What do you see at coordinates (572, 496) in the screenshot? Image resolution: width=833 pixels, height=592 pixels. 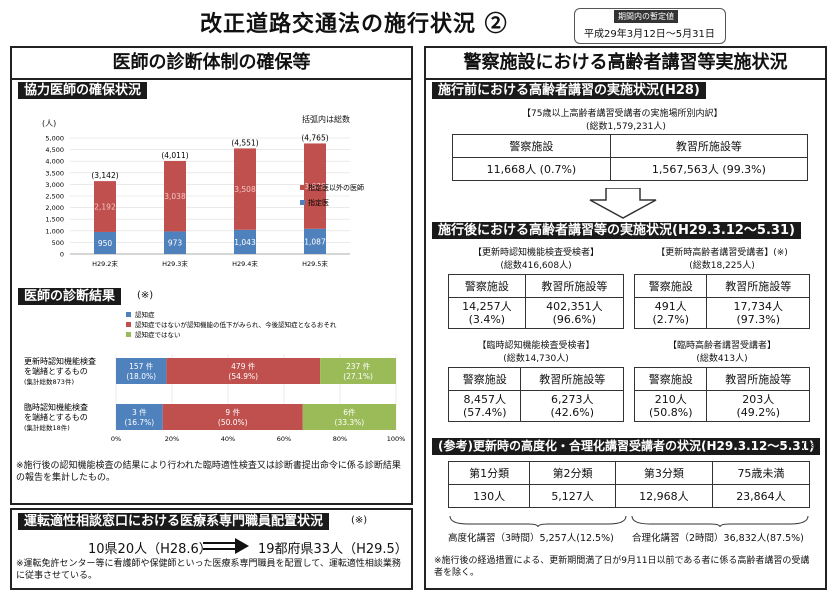 I see `reference-value: 5,127人` at bounding box center [572, 496].